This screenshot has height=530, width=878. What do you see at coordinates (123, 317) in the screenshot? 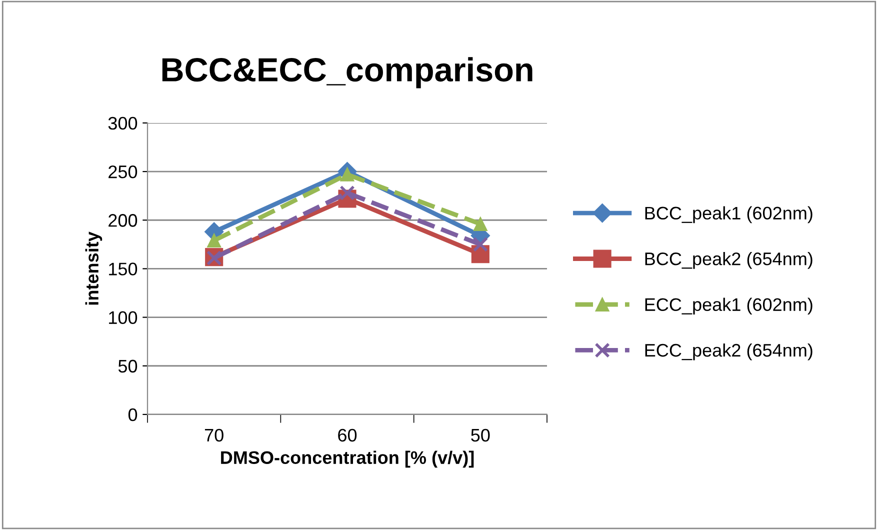
I see `y-tick-label: 100` at bounding box center [123, 317].